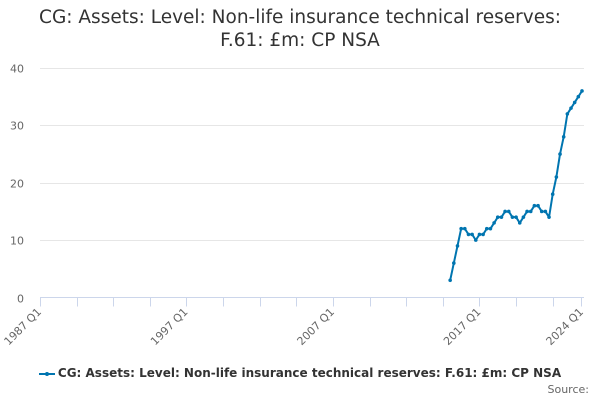 The image size is (600, 400). Describe the element at coordinates (17, 69) in the screenshot. I see `svg-text: 40` at that location.